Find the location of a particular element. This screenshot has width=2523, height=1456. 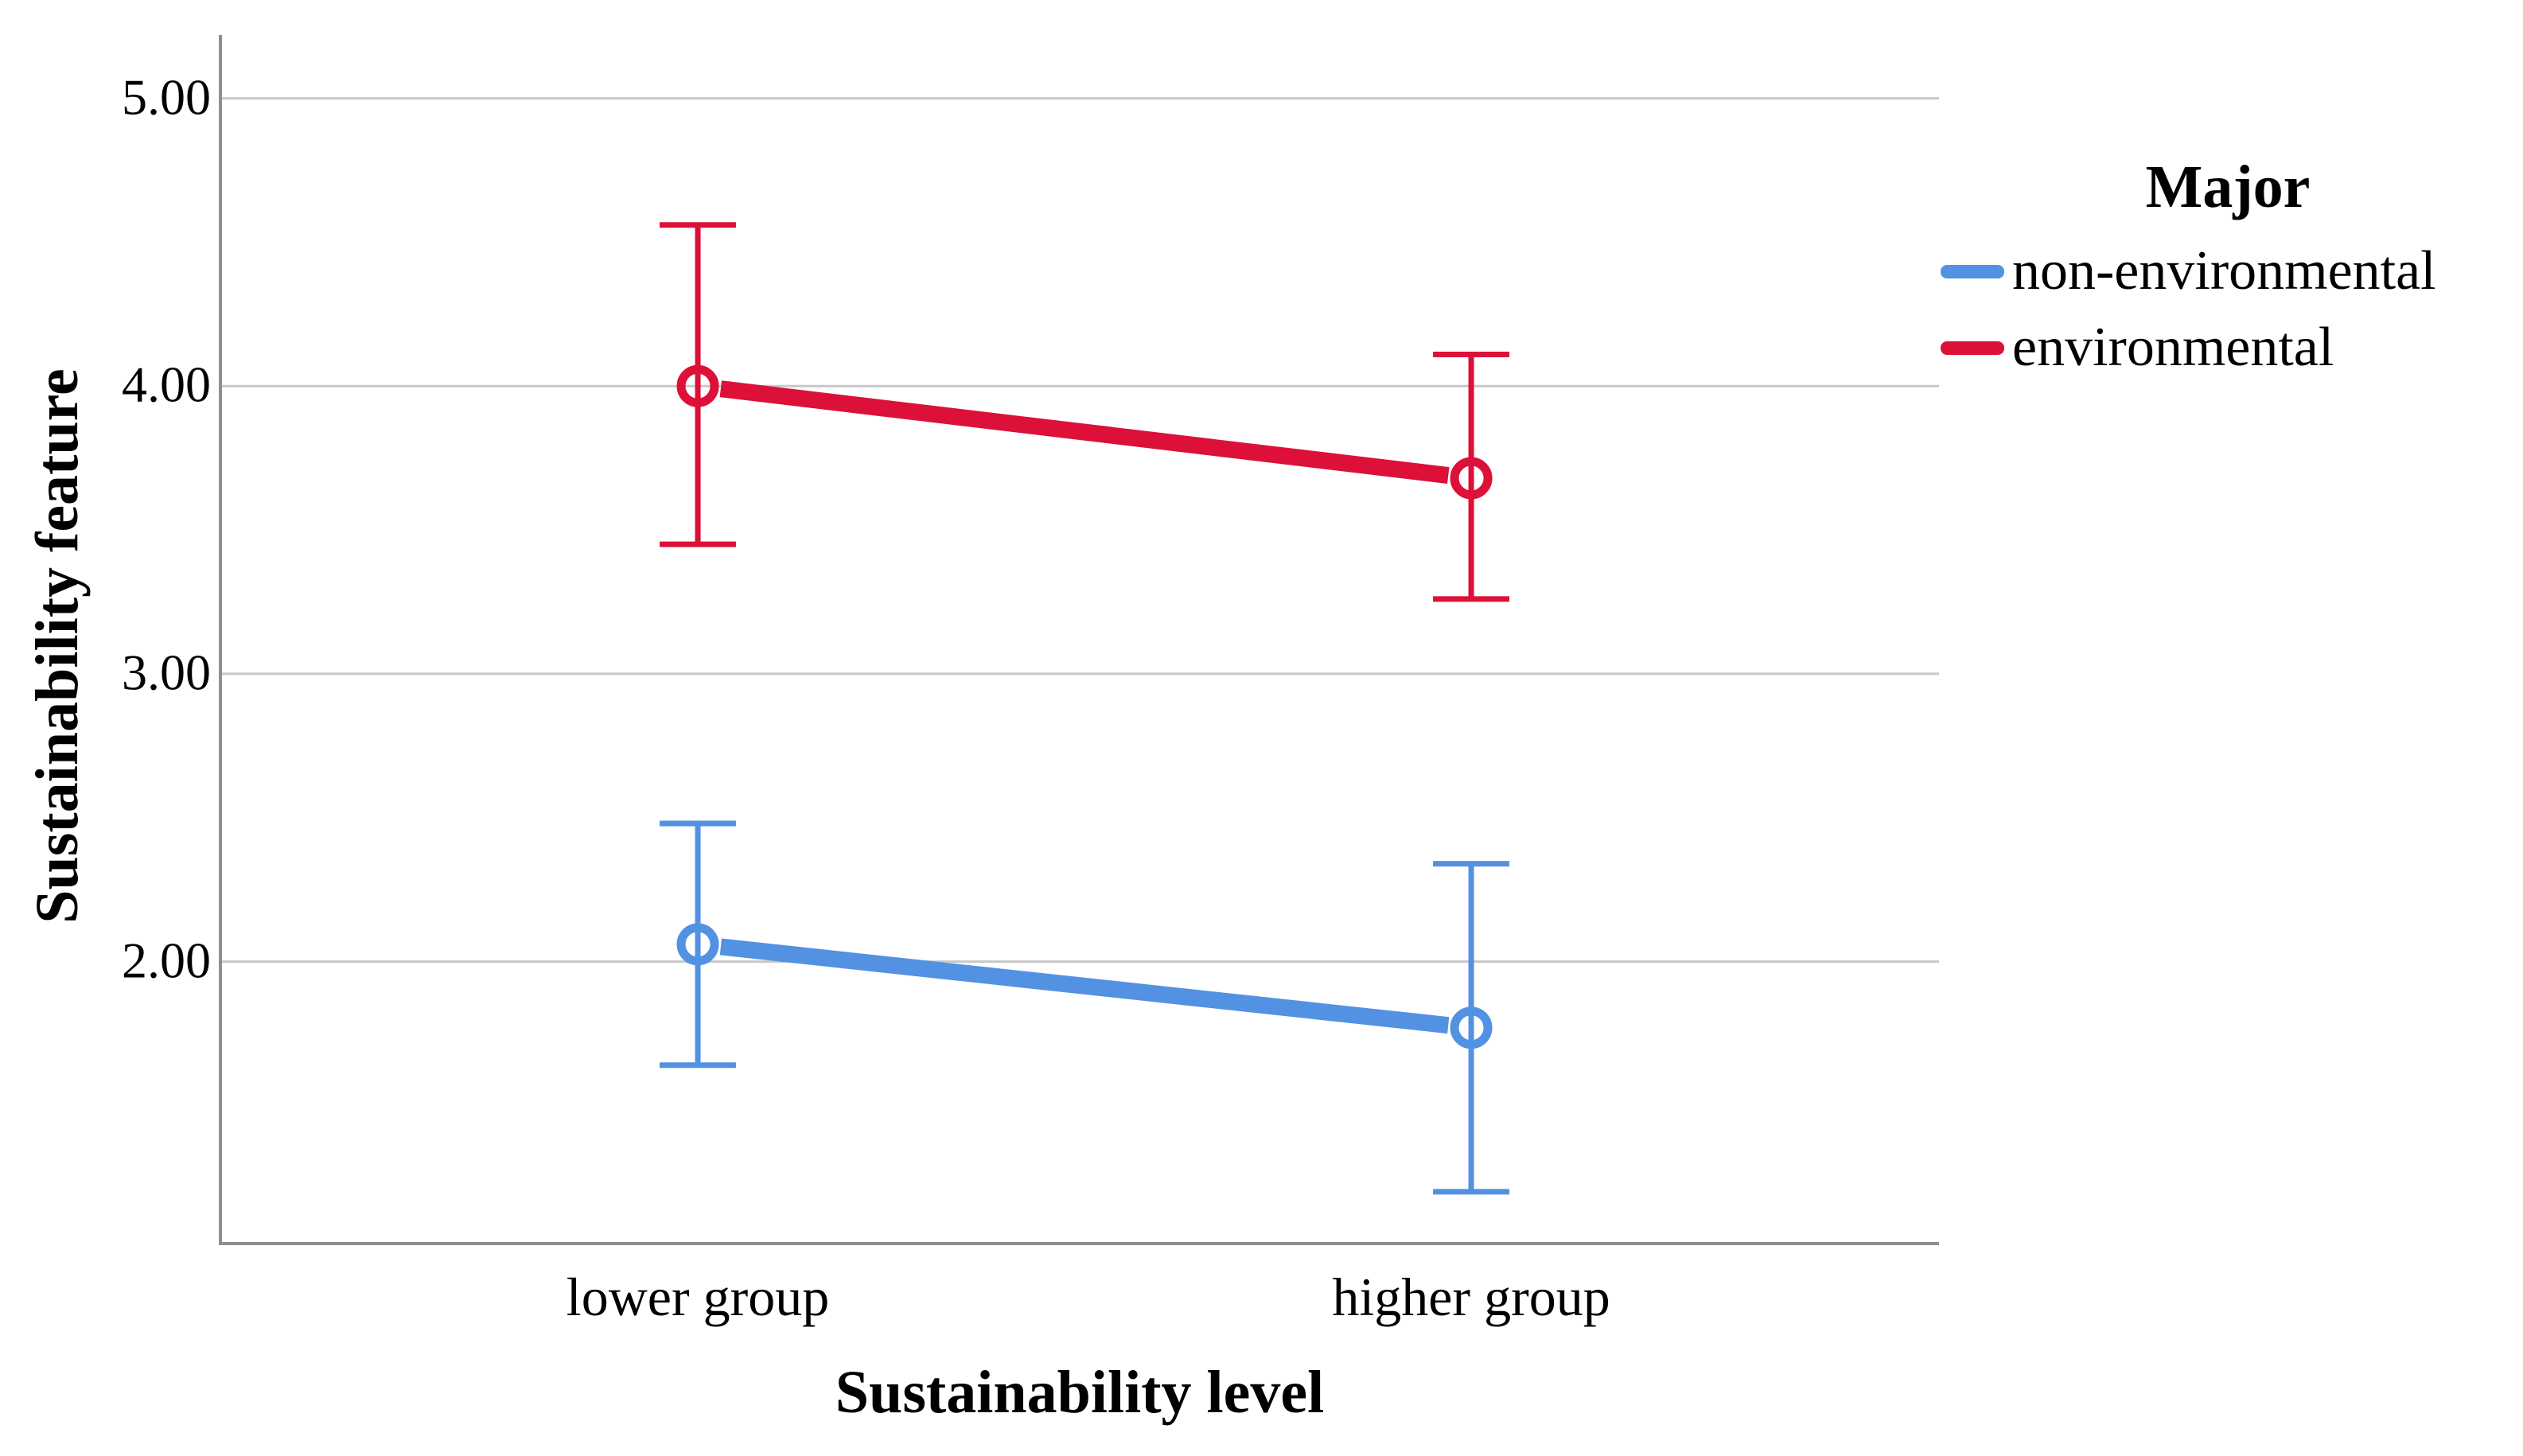

legend-swatch-non-environmental is located at coordinates (1972, 271).